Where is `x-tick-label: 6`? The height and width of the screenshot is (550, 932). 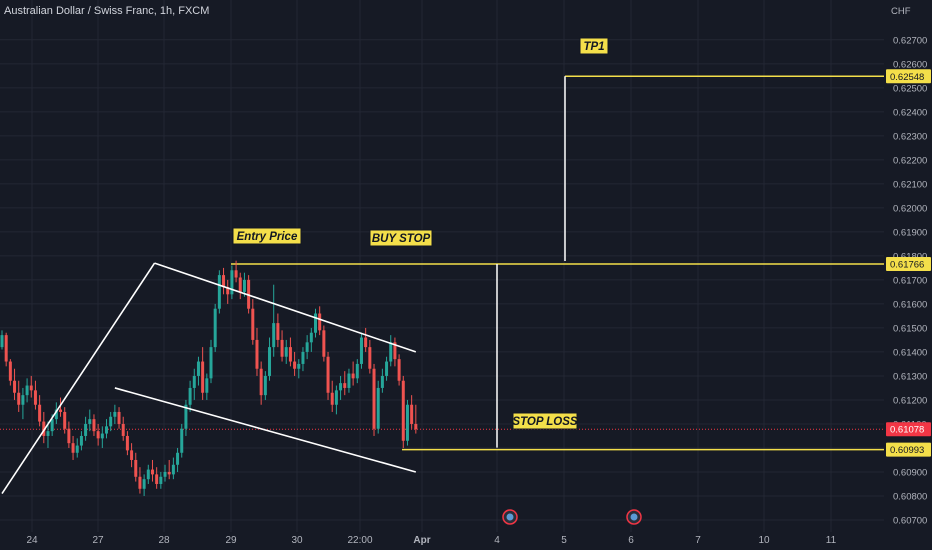
x-tick-label: 6 is located at coordinates (631, 540).